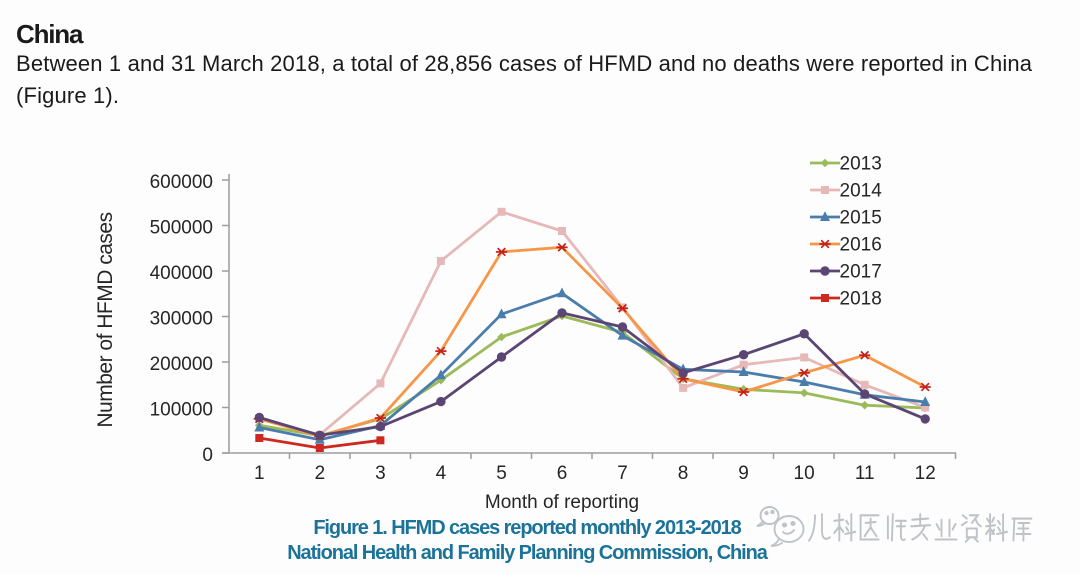 This screenshot has width=1080, height=574. Describe the element at coordinates (683, 473) in the screenshot. I see `svg-text: 8` at that location.